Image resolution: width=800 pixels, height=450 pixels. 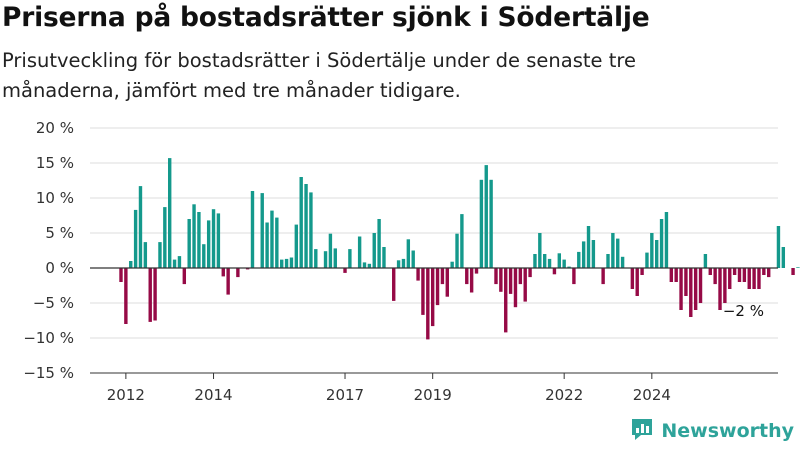 What do you see at coordinates (711, 431) in the screenshot?
I see `brand-logo: Newsworthy` at bounding box center [711, 431].